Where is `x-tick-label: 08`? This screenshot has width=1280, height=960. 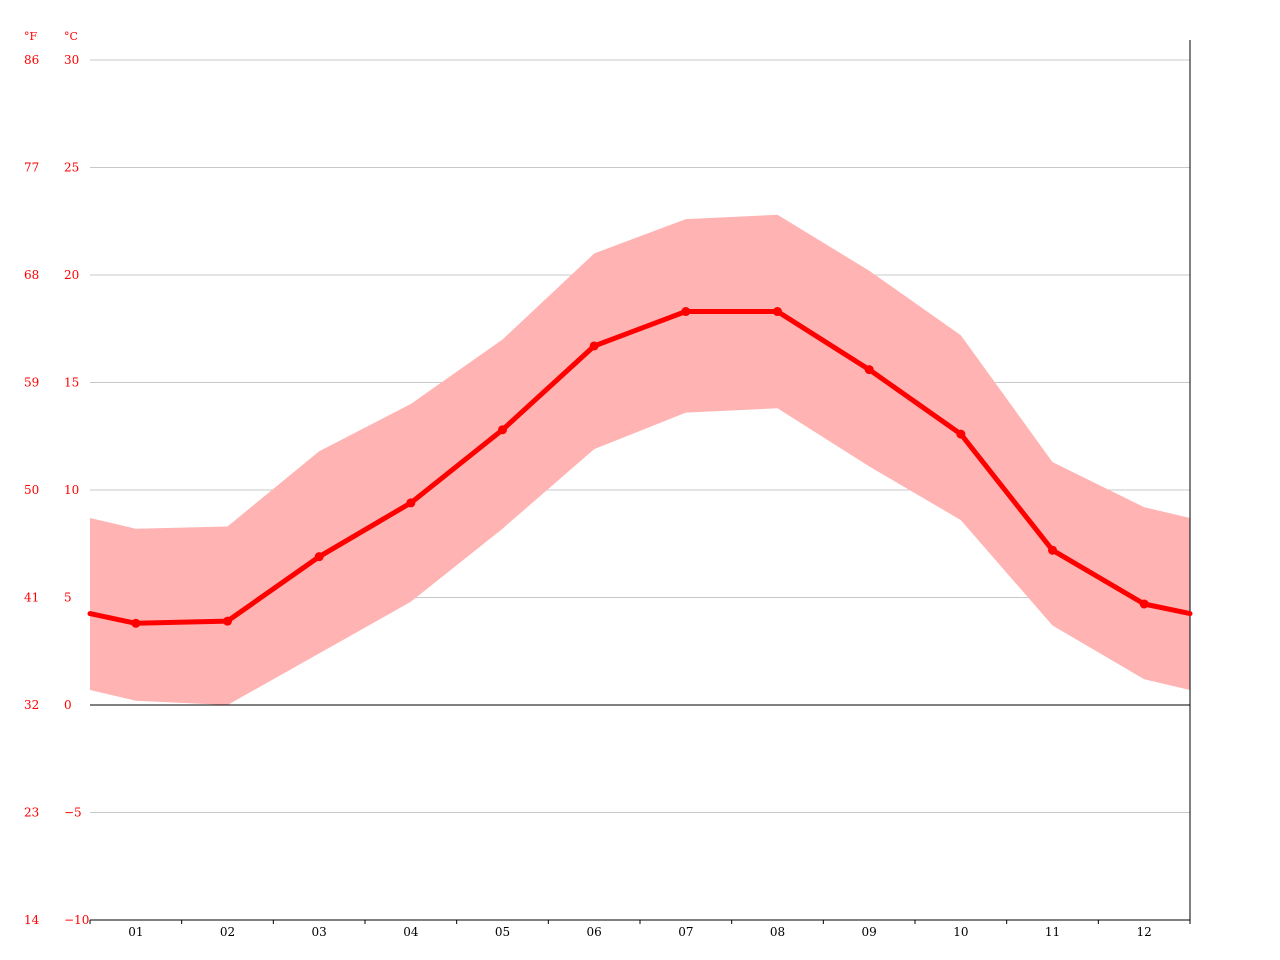 x-tick-label: 08 is located at coordinates (777, 932).